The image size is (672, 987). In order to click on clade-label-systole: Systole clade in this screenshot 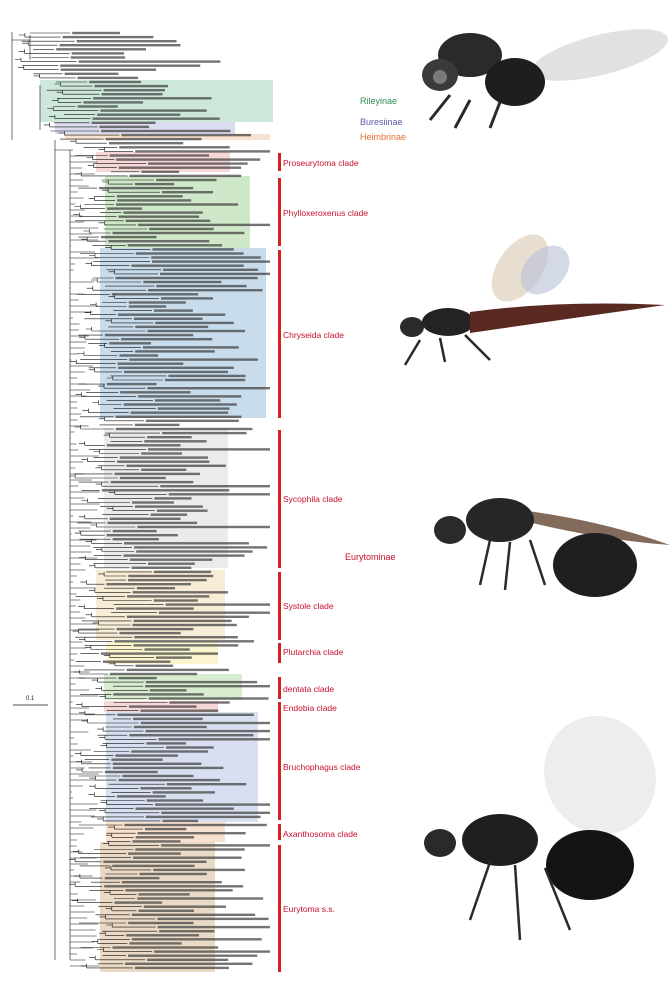, I will do `click(308, 606)`.